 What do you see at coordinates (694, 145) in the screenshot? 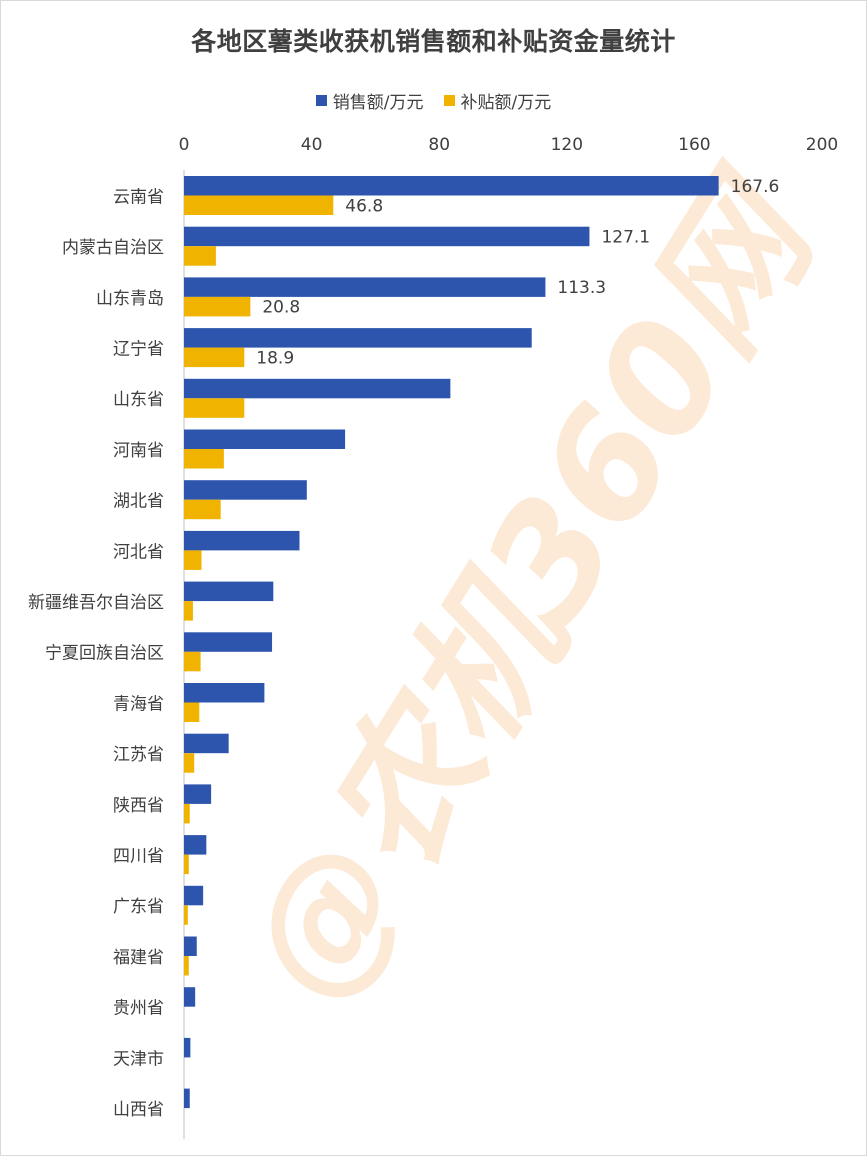
I see `x-tick-label: 160` at bounding box center [694, 145].